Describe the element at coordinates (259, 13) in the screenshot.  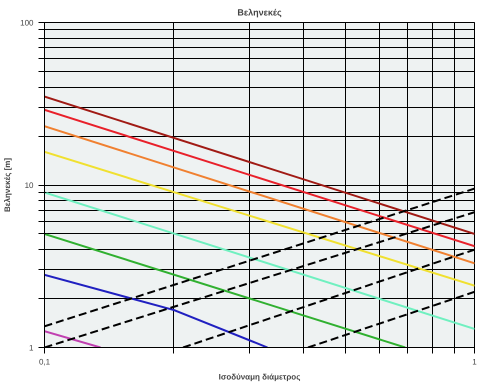
I see `chart-title: Βεληνεκές` at that location.